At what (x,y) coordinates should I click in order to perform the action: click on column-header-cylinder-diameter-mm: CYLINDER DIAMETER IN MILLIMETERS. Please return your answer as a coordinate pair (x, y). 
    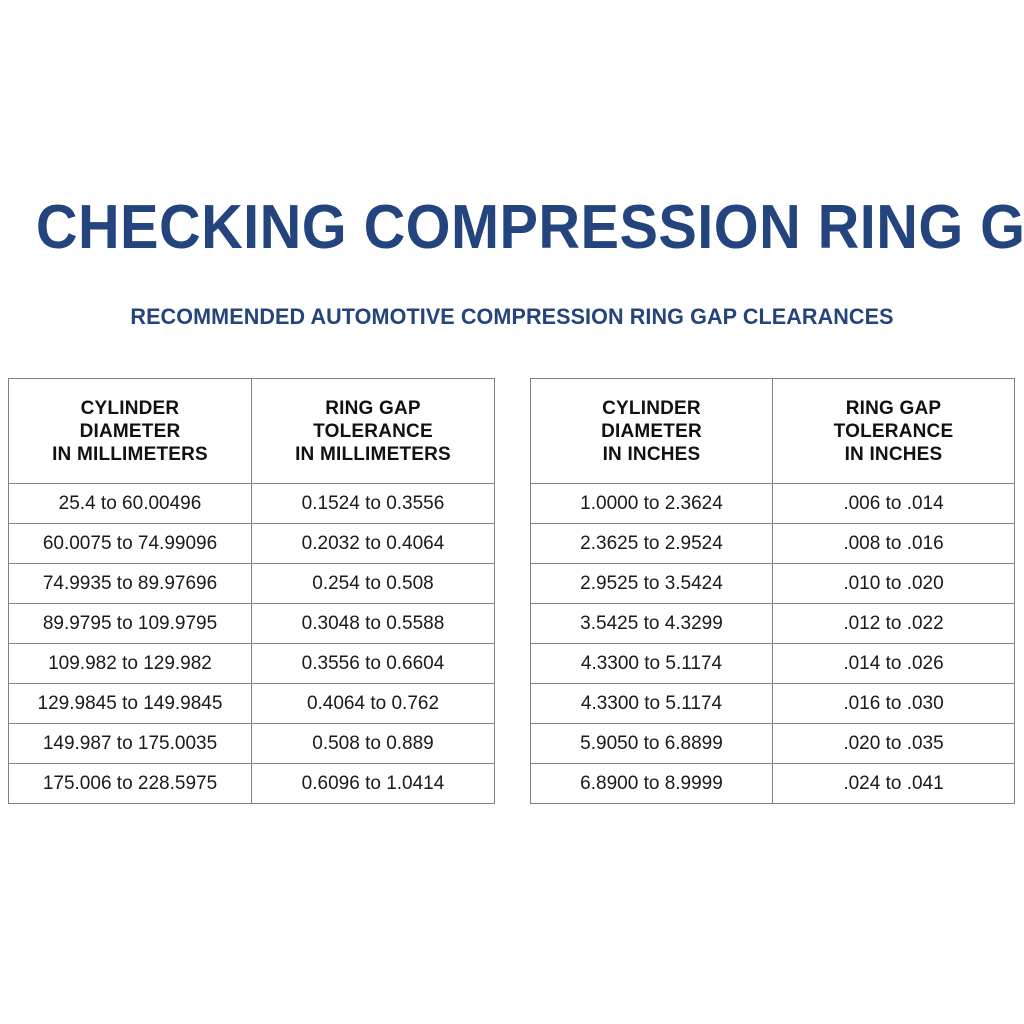
    Looking at the image, I should click on (130, 431).